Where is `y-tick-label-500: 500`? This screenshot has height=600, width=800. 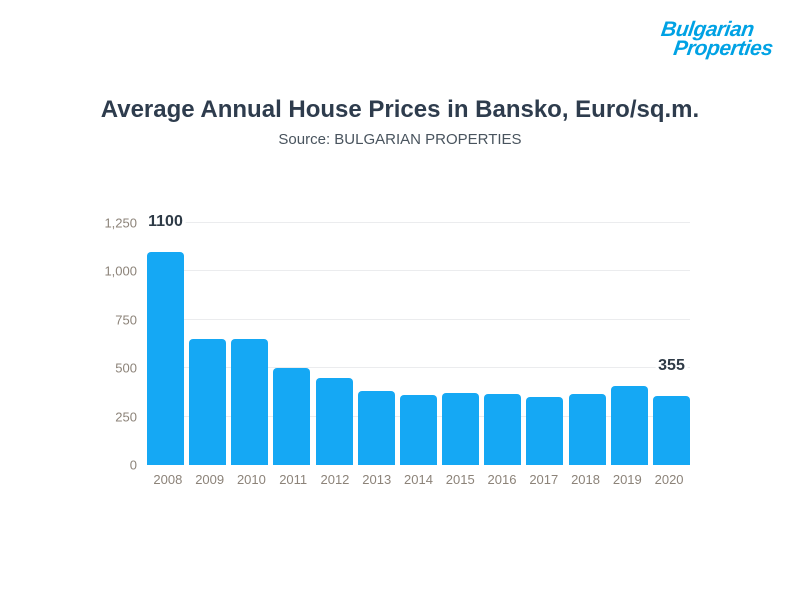
y-tick-label-500: 500 is located at coordinates (126, 368).